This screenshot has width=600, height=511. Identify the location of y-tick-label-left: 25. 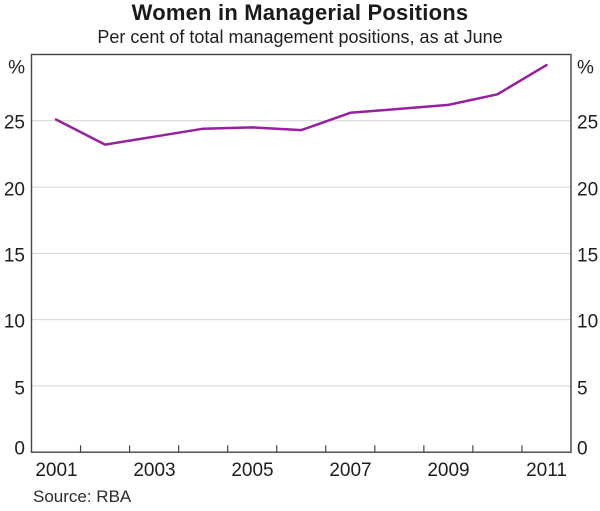
(14, 123).